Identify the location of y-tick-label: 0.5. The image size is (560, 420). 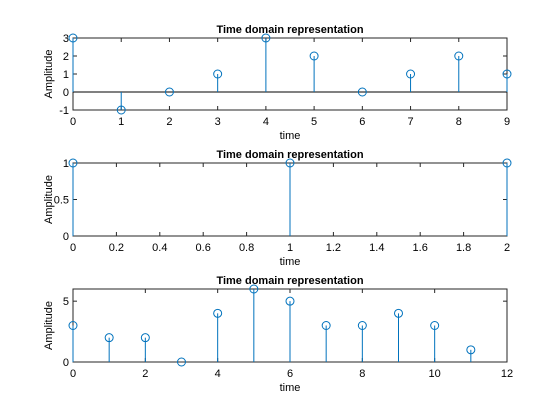
(61, 201).